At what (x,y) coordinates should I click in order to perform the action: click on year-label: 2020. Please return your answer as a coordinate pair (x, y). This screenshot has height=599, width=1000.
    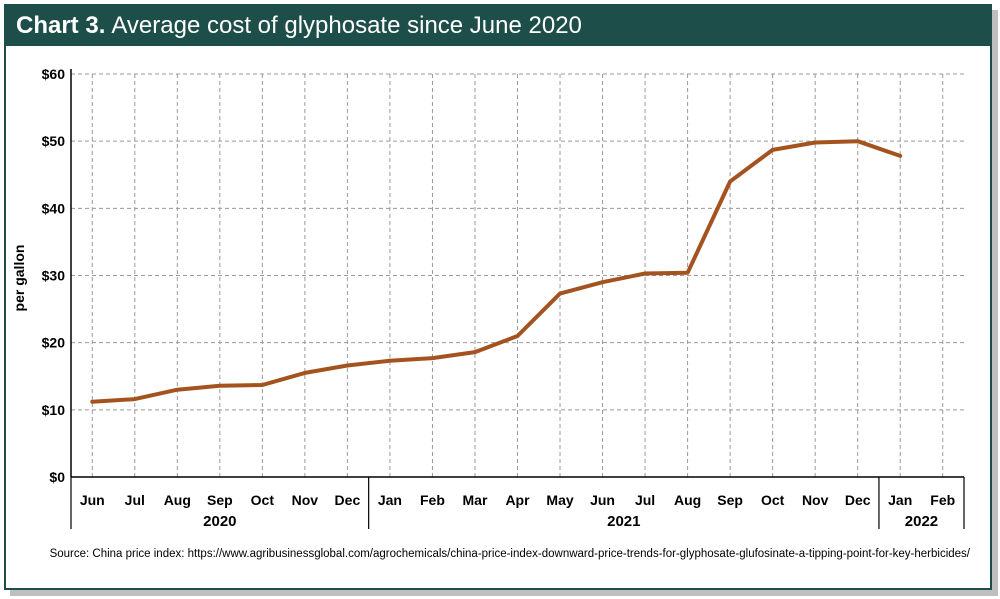
    Looking at the image, I should click on (219, 521).